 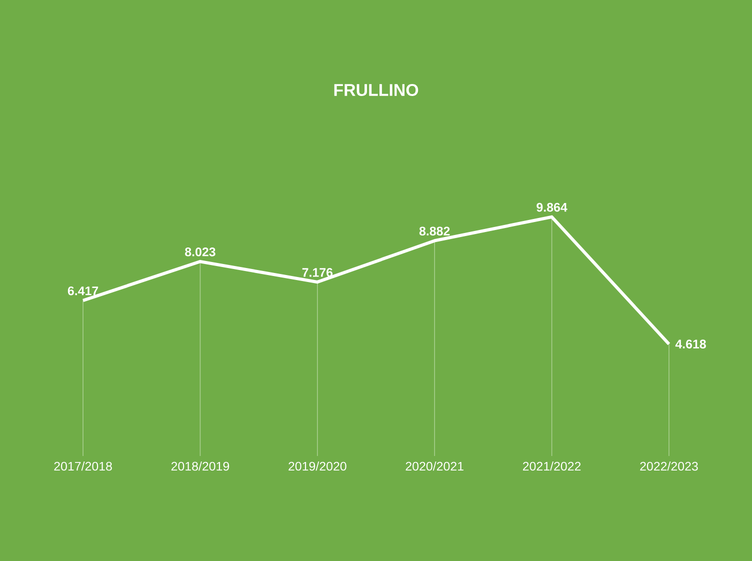 What do you see at coordinates (435, 466) in the screenshot?
I see `x-tick-label: 2020/2021` at bounding box center [435, 466].